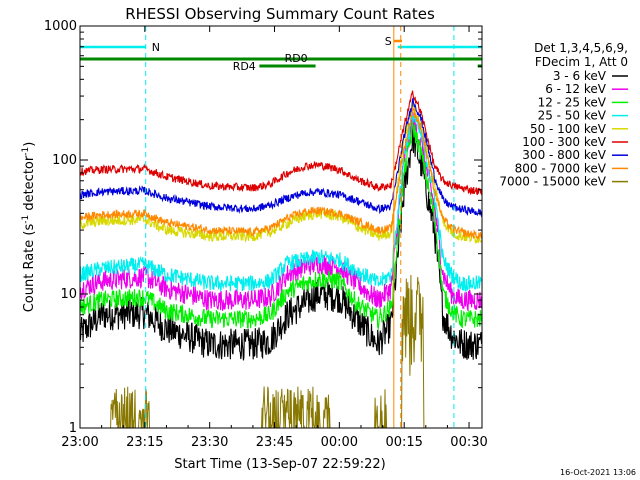 The height and width of the screenshot is (480, 640). Describe the element at coordinates (144, 442) in the screenshot. I see `x-tick-label-1: 23:15` at that location.